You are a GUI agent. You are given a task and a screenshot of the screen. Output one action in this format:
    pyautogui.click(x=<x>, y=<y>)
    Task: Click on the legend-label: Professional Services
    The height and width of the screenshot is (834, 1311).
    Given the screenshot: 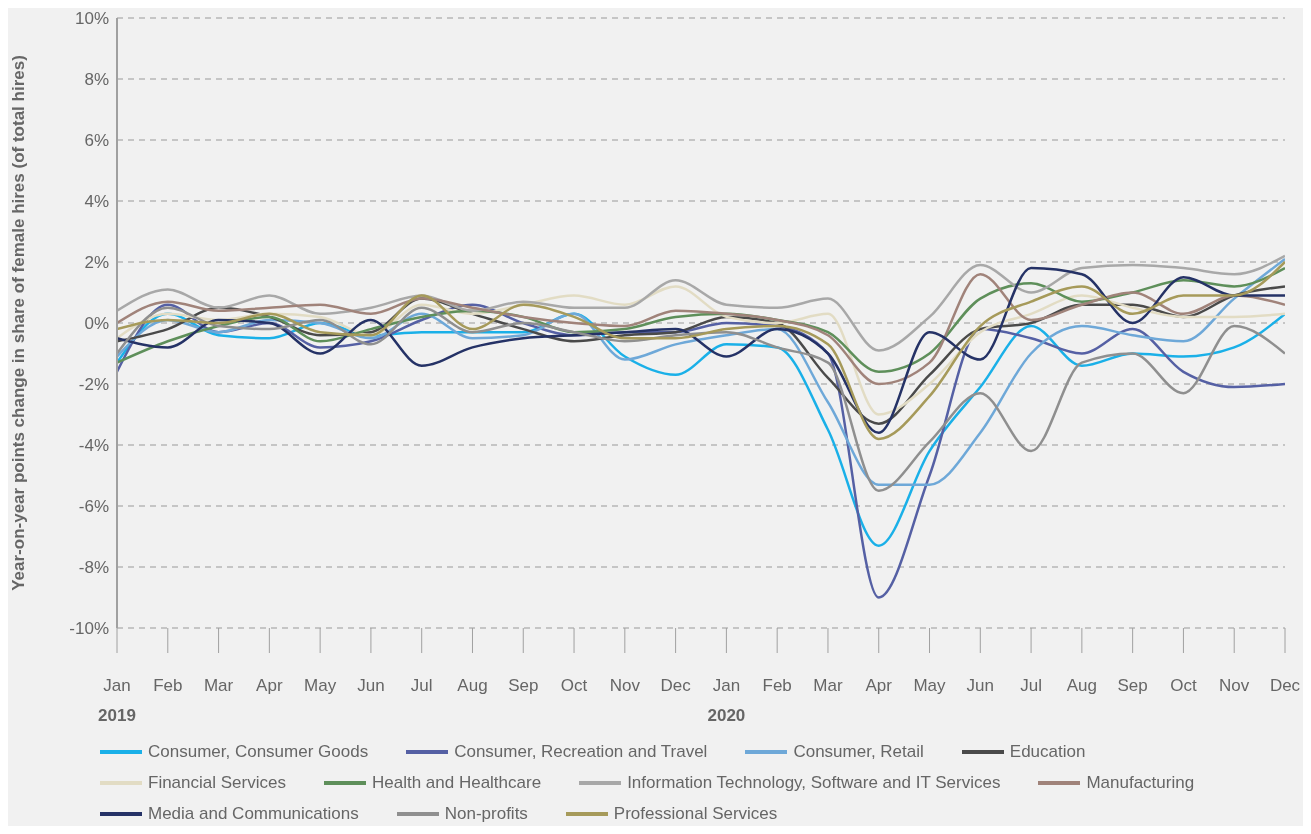 What is the action you would take?
    pyautogui.click(x=695, y=814)
    